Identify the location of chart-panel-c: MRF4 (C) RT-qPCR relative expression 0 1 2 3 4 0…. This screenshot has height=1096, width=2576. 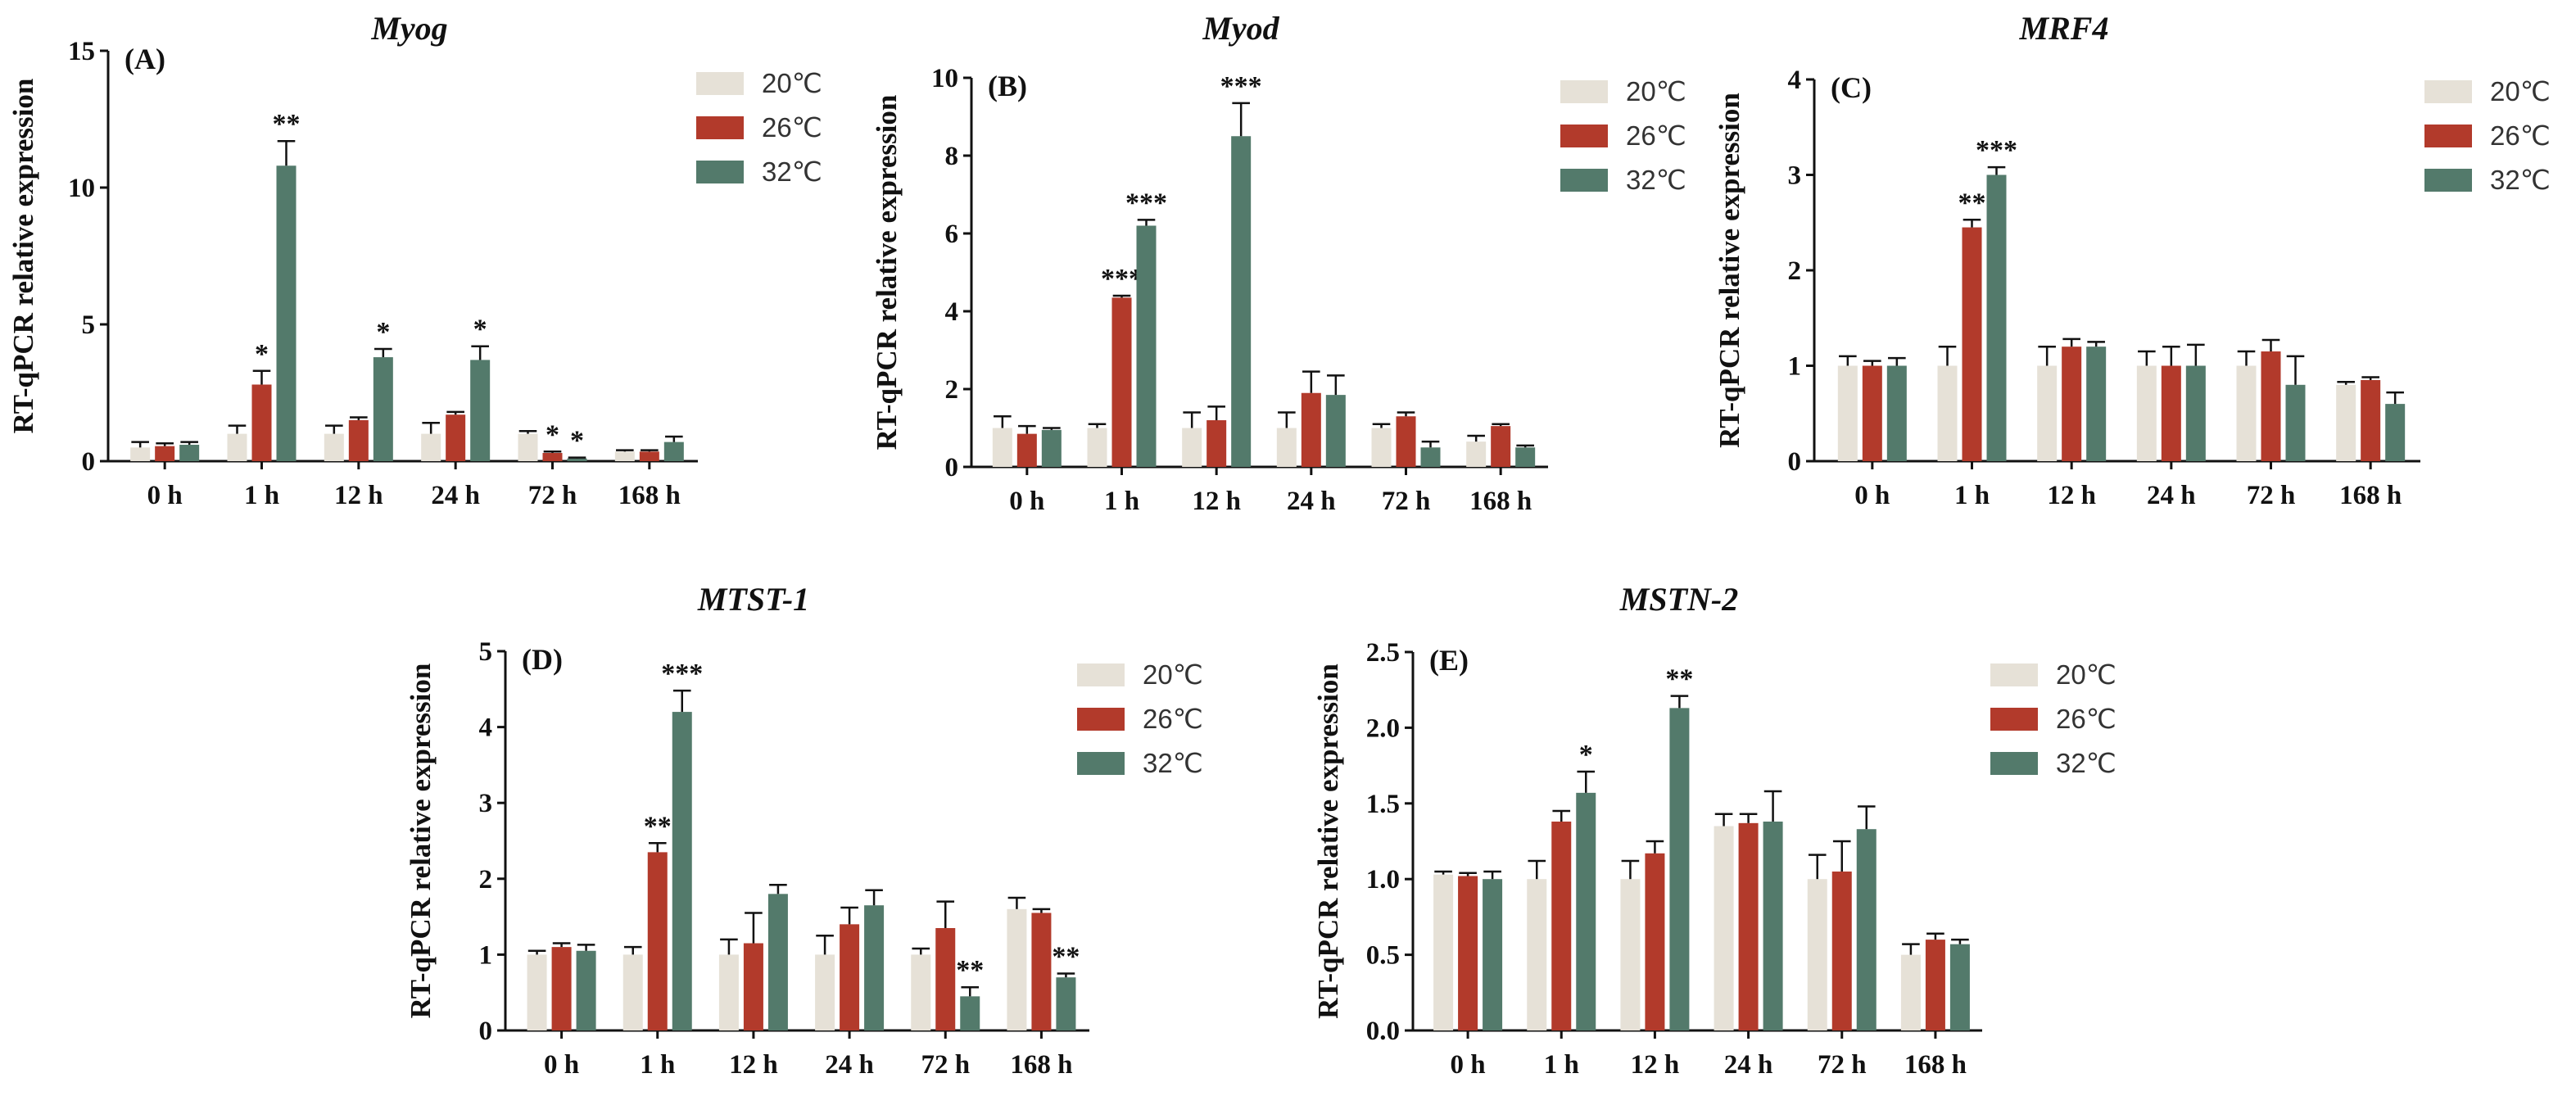
(2132, 260).